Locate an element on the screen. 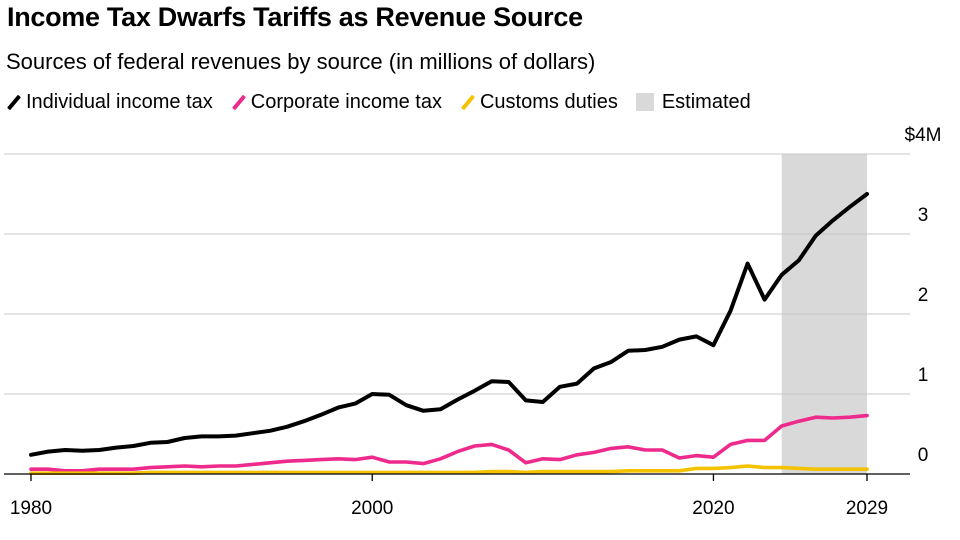 Image resolution: width=960 pixels, height=540 pixels. y-tick-label: 2 is located at coordinates (923, 295).